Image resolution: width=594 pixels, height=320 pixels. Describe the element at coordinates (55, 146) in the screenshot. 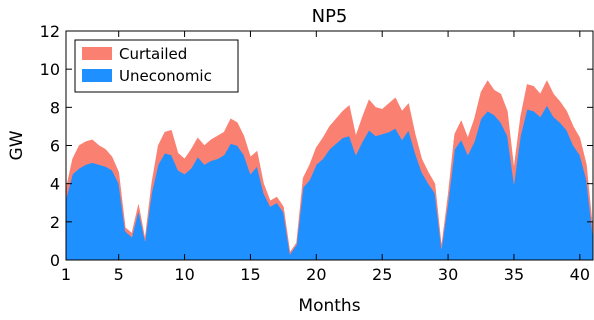

I see `y-tick-label: 6` at that location.